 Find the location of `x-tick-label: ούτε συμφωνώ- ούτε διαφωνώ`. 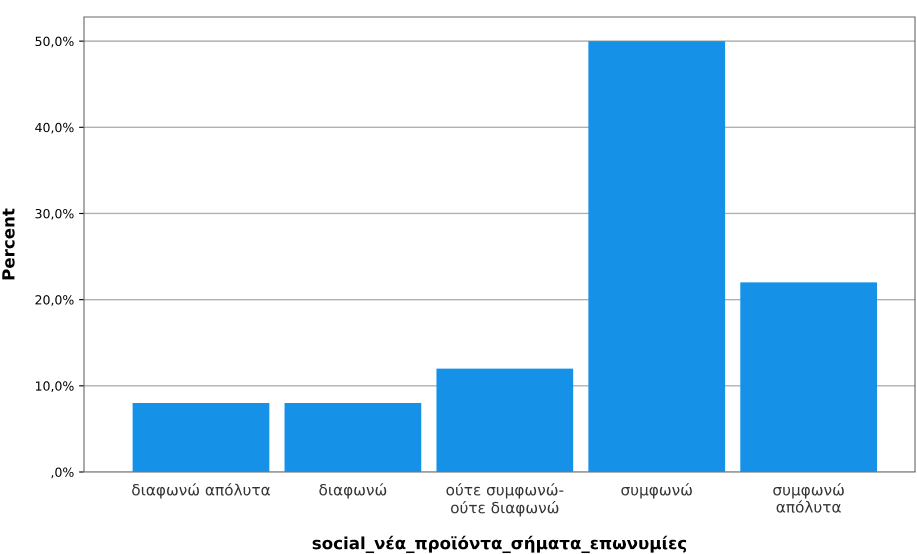

x-tick-label: ούτε συμφωνώ- ούτε διαφωνώ is located at coordinates (505, 499).